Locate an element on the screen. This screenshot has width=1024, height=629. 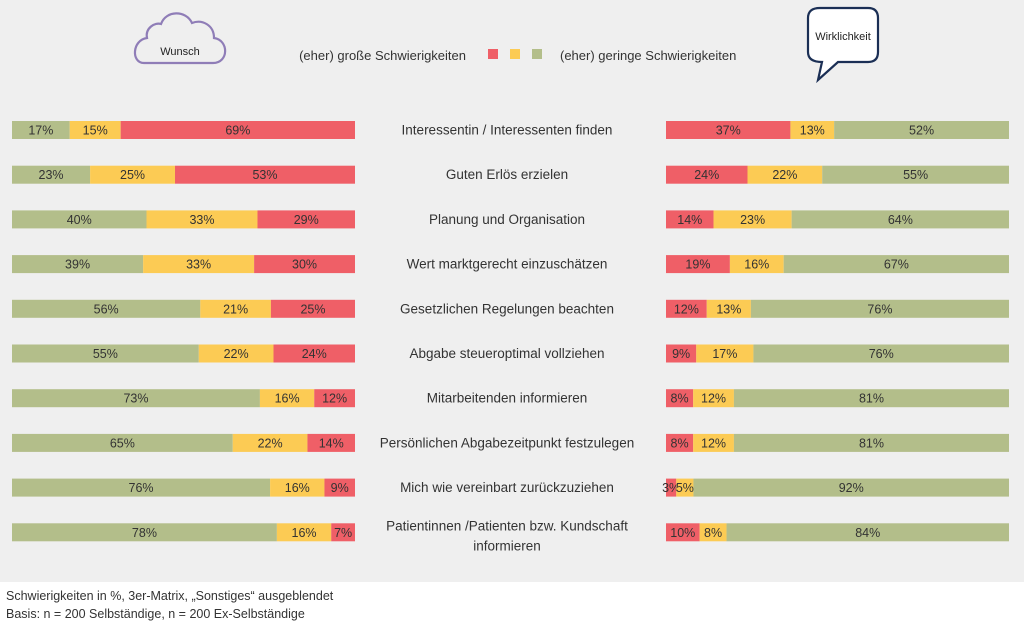
wirklichkeit-label-mittlere-1: 13% is located at coordinates (812, 131).